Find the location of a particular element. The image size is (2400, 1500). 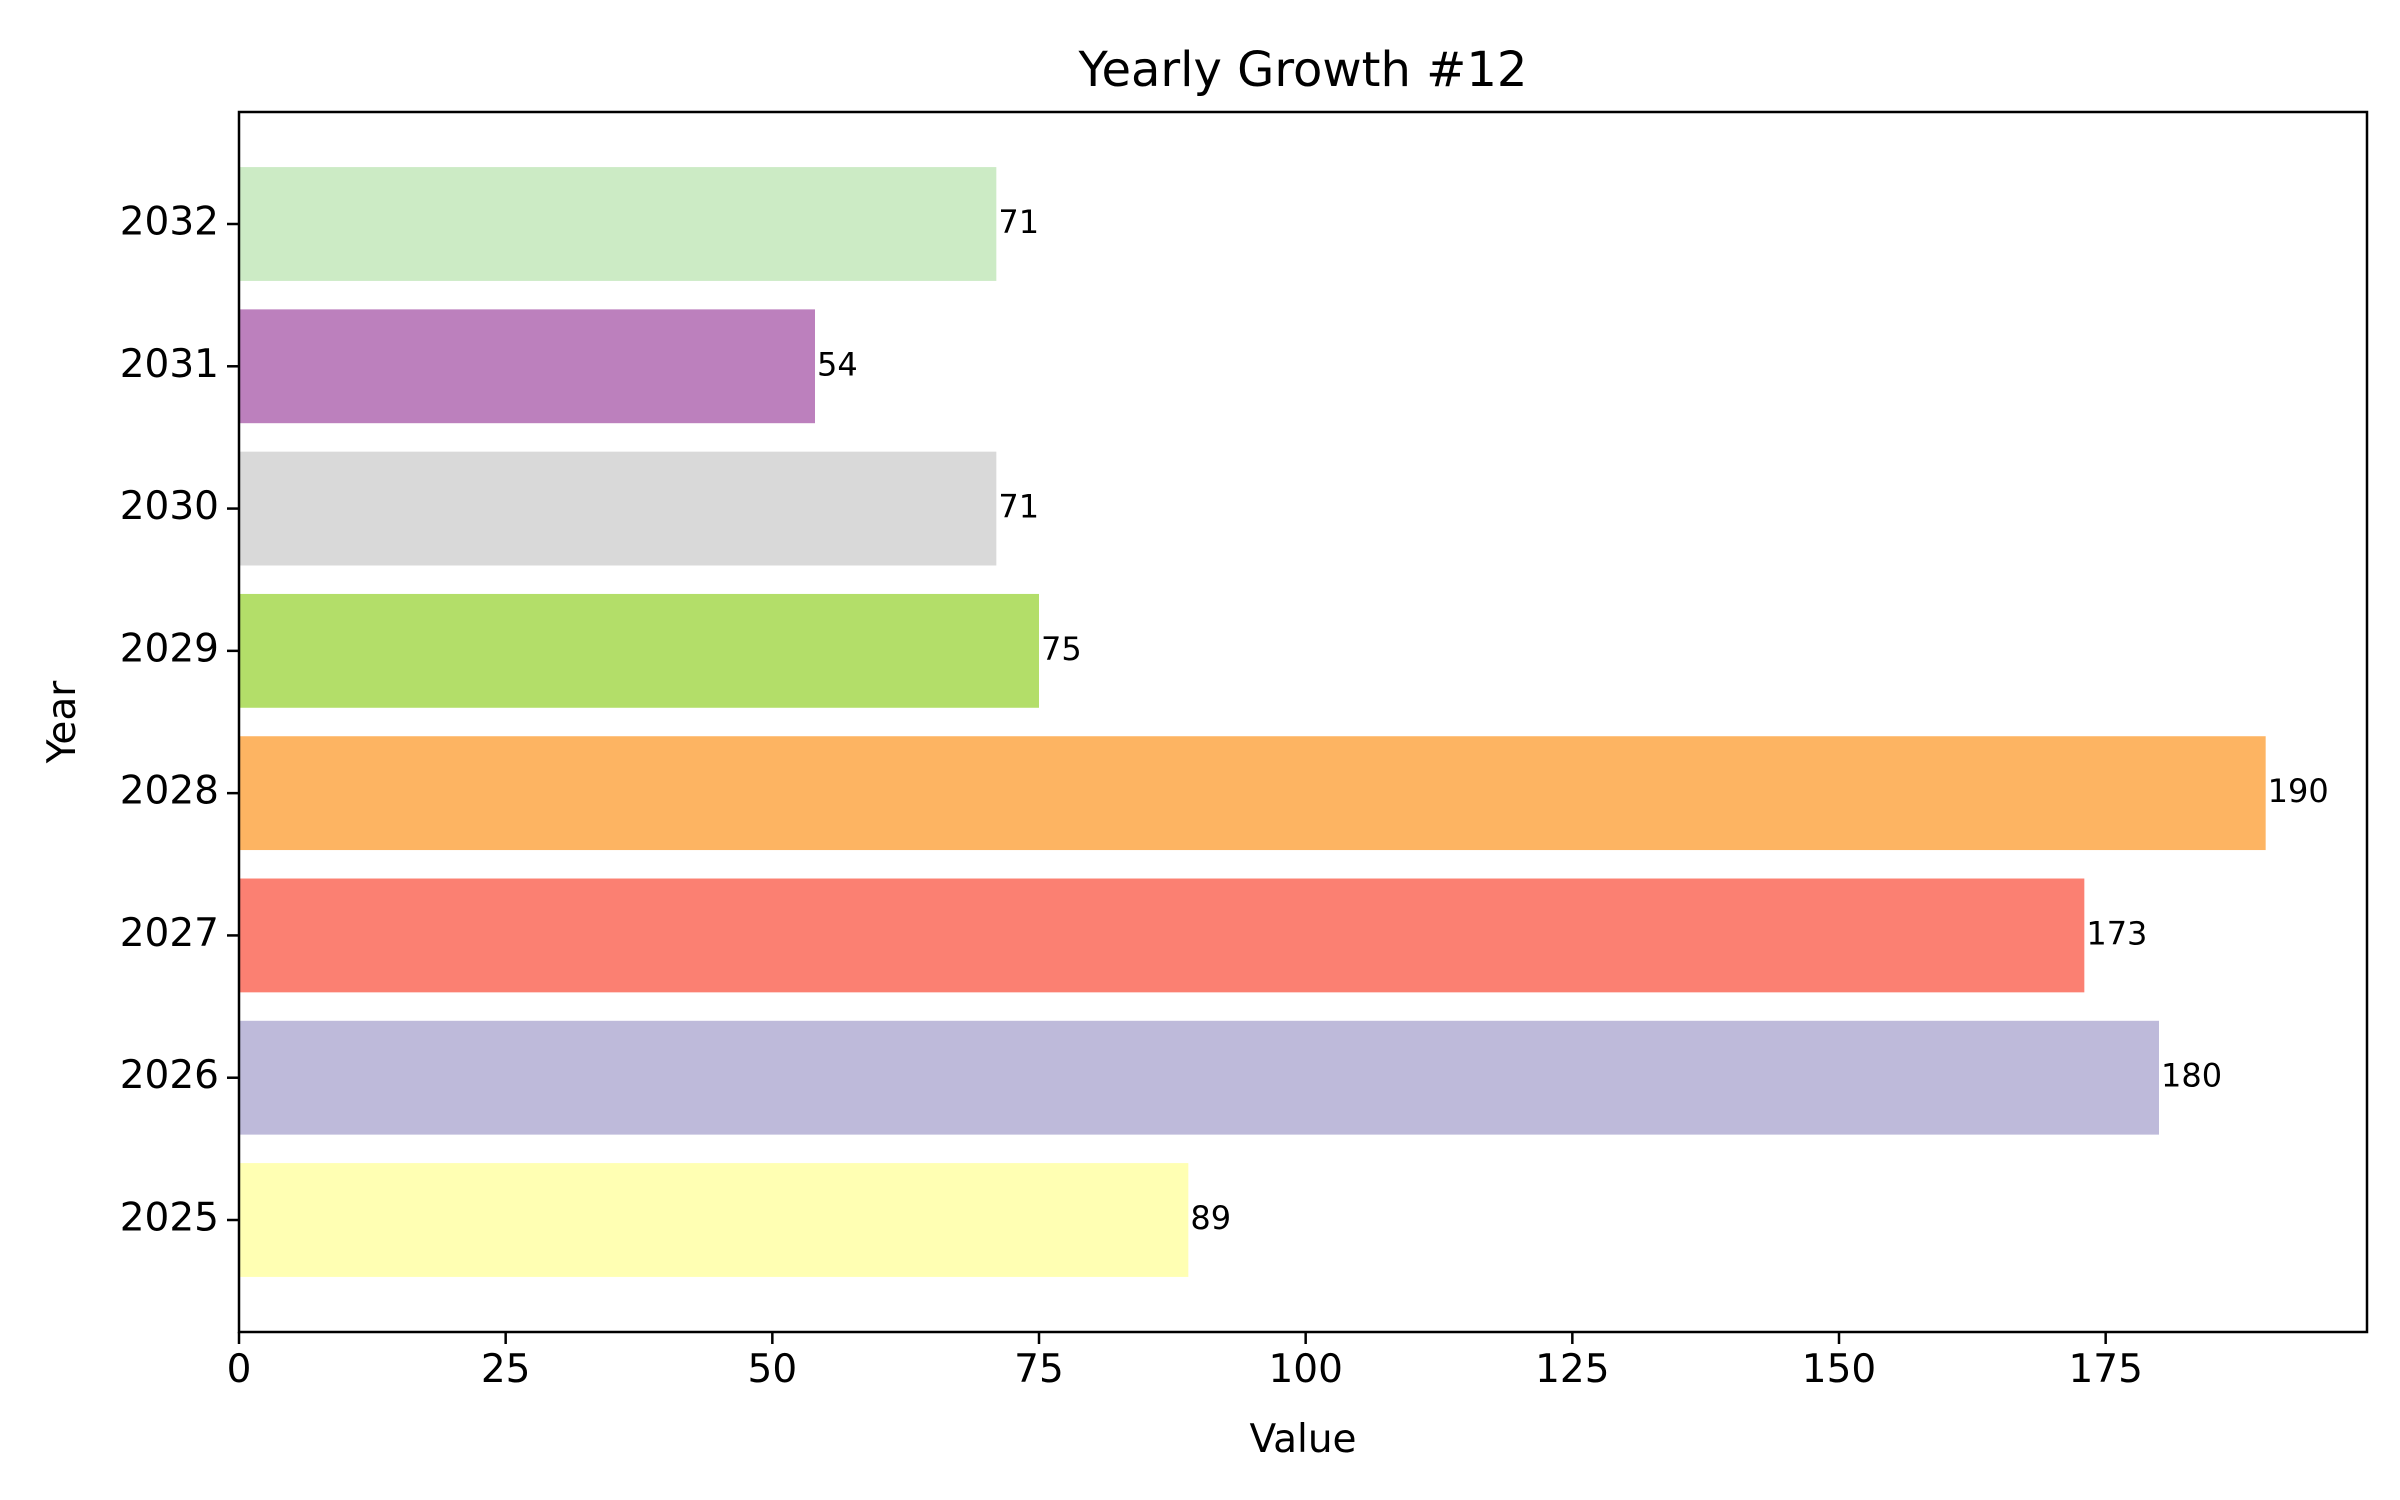

y-axis-label: Year is located at coordinates (62, 722).